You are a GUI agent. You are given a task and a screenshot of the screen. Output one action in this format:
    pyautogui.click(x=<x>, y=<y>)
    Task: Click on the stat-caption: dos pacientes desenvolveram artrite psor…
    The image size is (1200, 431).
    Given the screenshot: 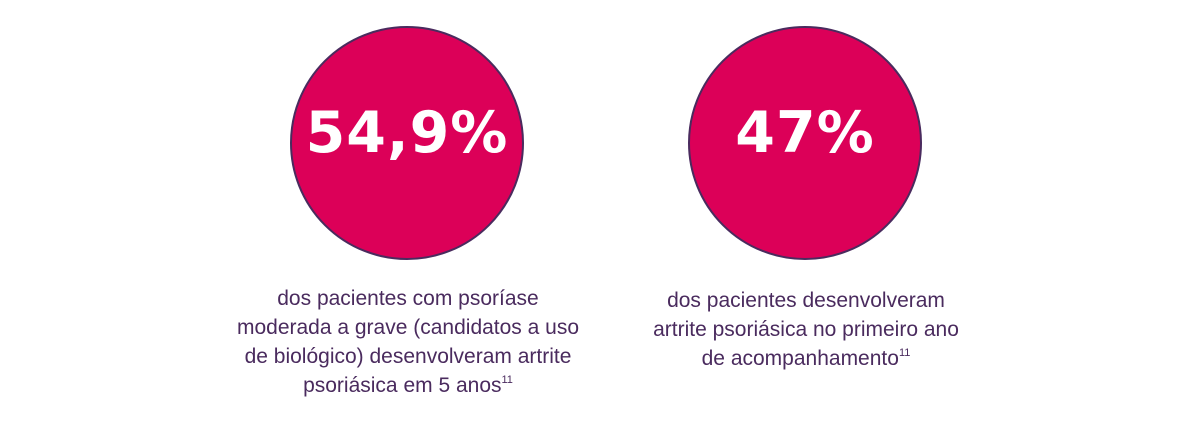 What is the action you would take?
    pyautogui.click(x=806, y=329)
    